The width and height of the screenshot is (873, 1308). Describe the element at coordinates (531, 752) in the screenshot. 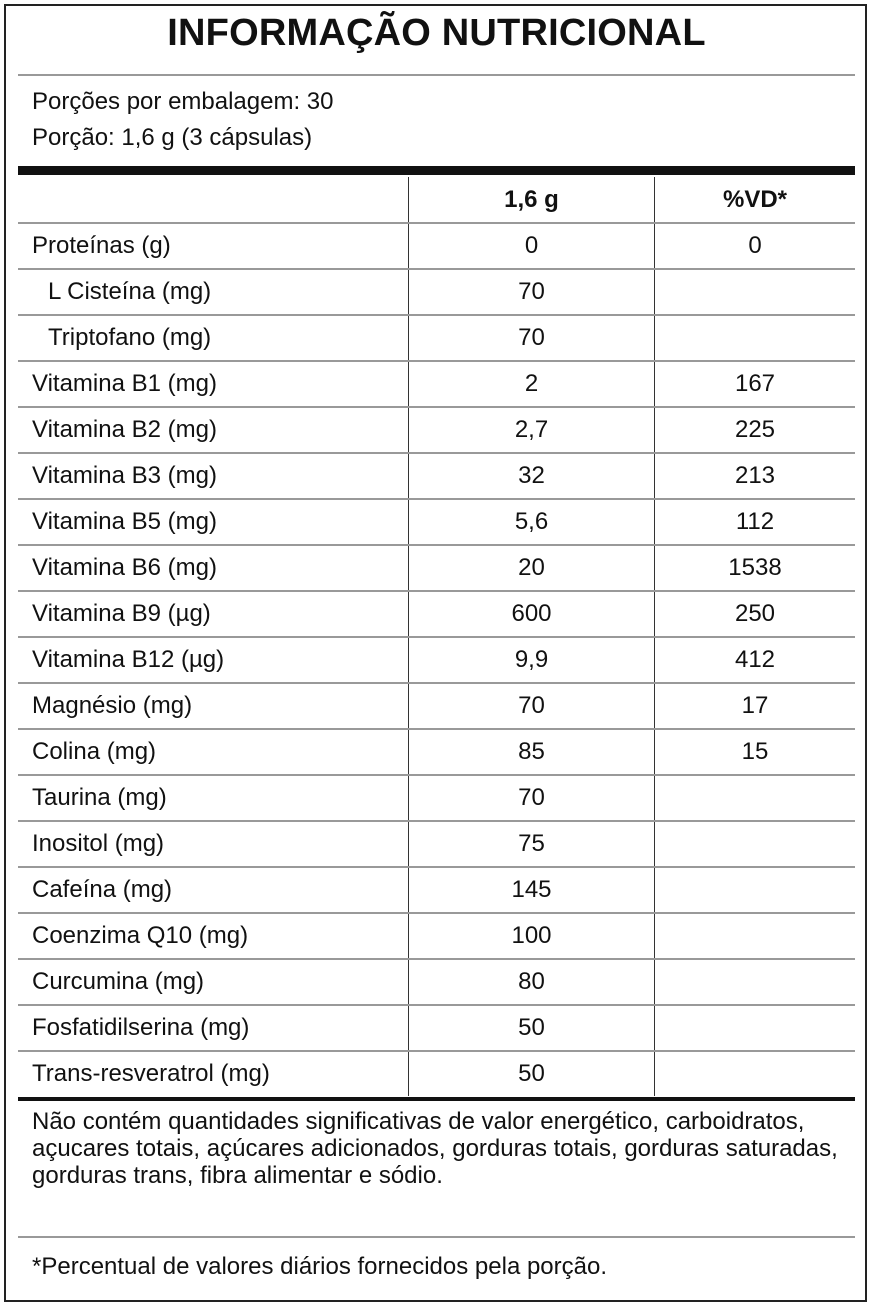

I see `nutrient-amount: 85` at that location.